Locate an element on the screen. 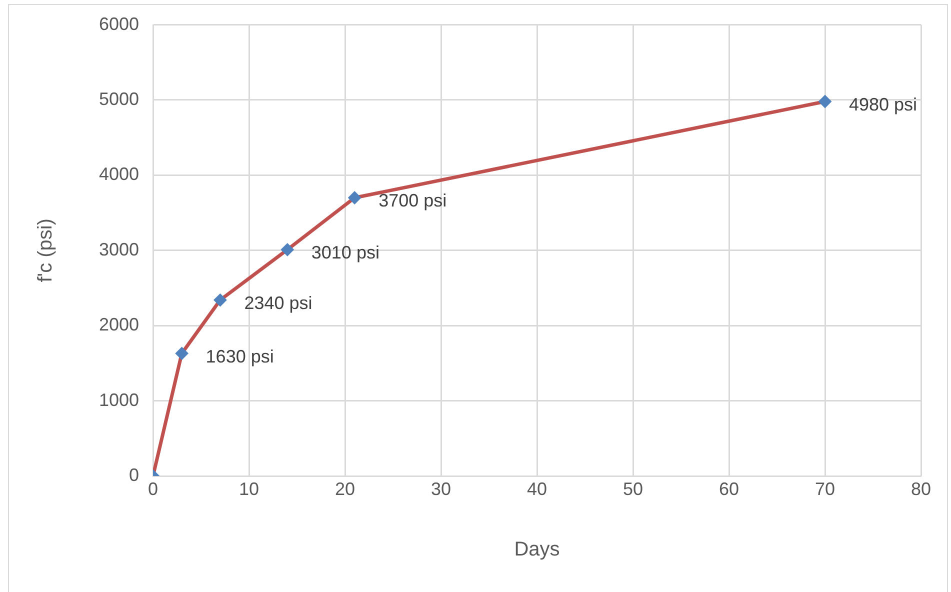  x-tick-label: 10 is located at coordinates (249, 488).